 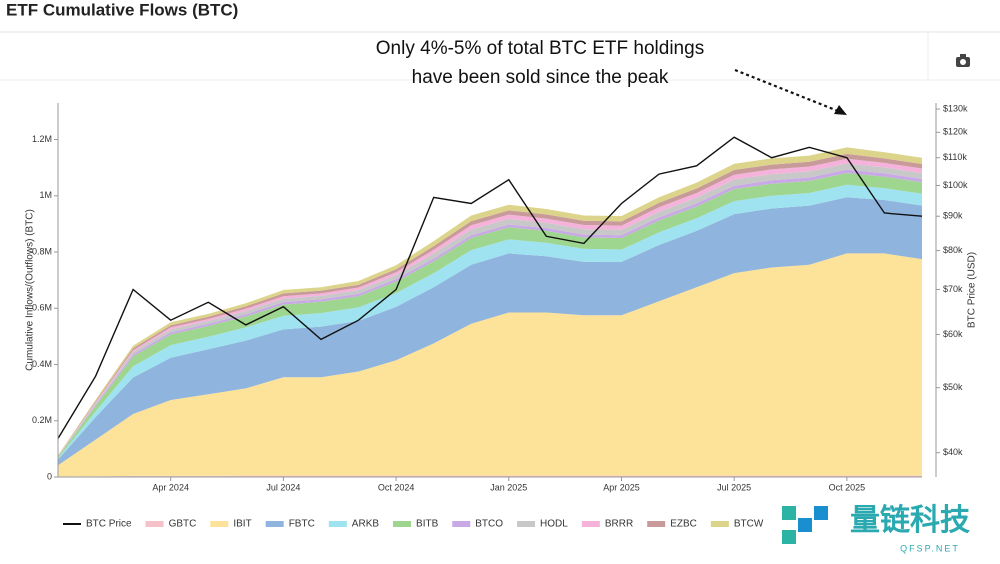 I want to click on y2-tick-label: $120k, so click(x=955, y=132).